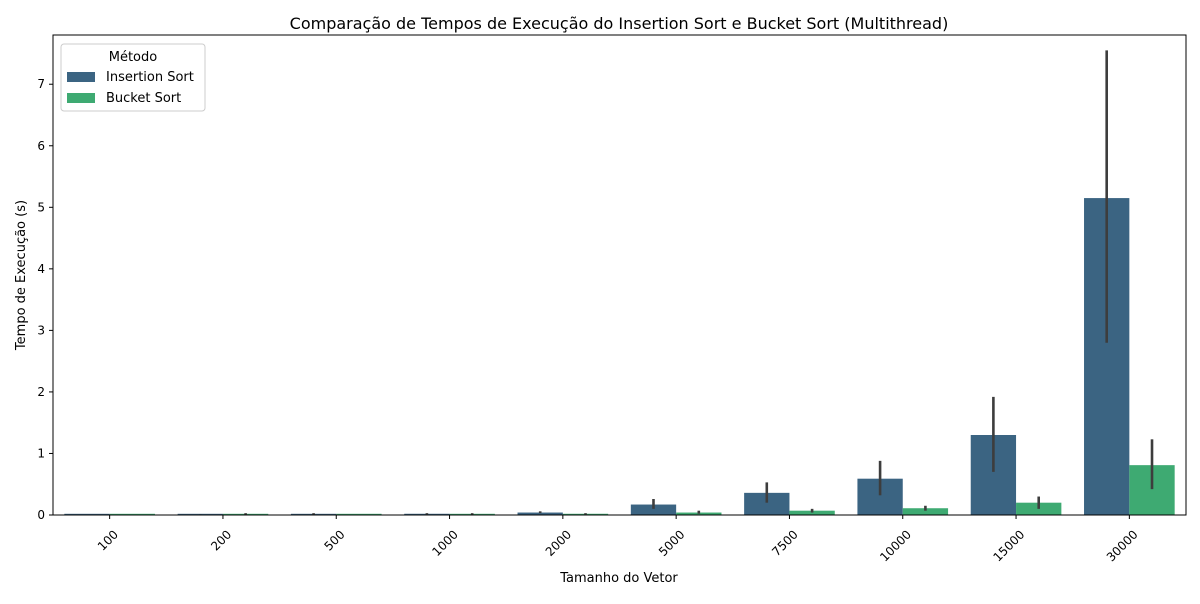 The image size is (1200, 604). What do you see at coordinates (21, 275) in the screenshot?
I see `y-axis-label: Tempo de Execução (s)` at bounding box center [21, 275].